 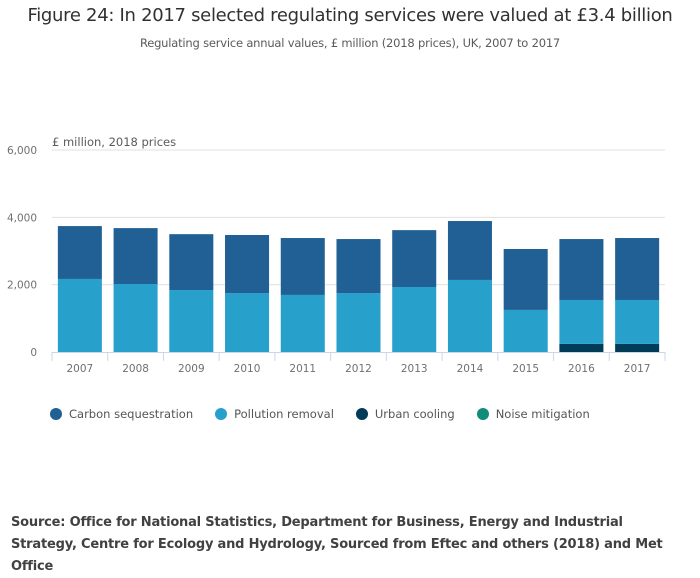 I want to click on x-tick-label: 2010, so click(x=247, y=369).